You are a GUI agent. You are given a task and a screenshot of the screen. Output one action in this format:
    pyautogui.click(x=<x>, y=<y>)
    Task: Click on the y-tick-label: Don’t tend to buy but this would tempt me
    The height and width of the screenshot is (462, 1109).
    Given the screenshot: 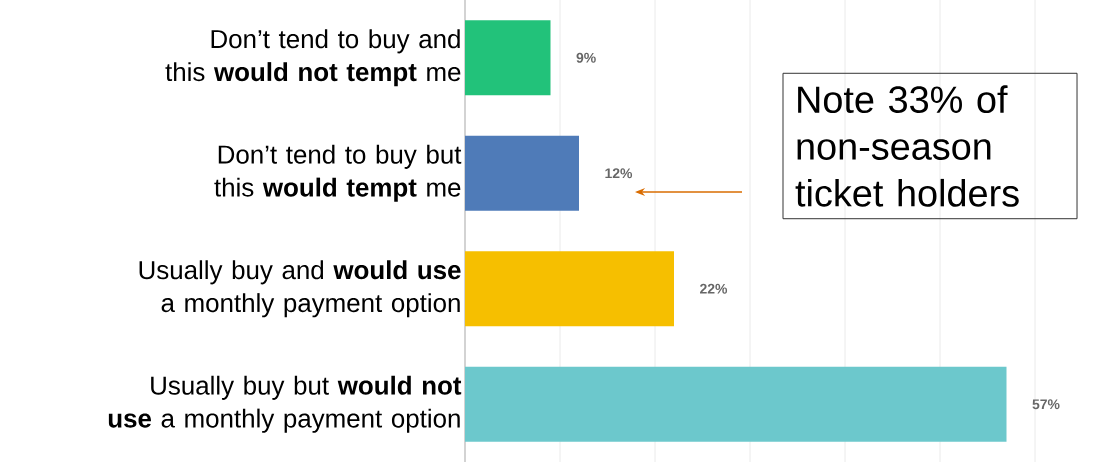 What is the action you would take?
    pyautogui.click(x=338, y=173)
    